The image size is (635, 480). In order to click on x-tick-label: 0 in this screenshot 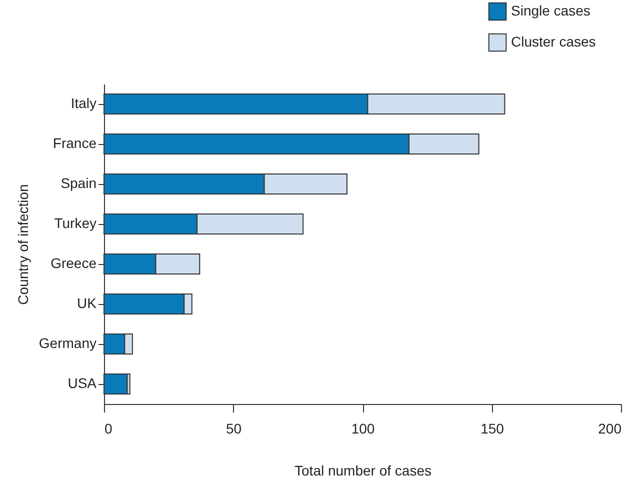, I will do `click(108, 428)`.